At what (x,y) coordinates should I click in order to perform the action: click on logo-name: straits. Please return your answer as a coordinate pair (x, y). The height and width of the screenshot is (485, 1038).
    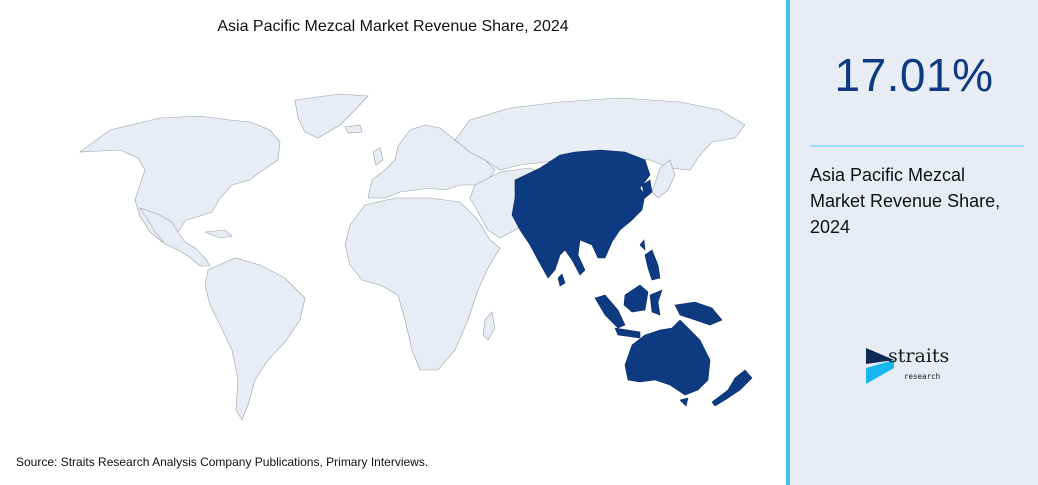
    Looking at the image, I should click on (919, 356).